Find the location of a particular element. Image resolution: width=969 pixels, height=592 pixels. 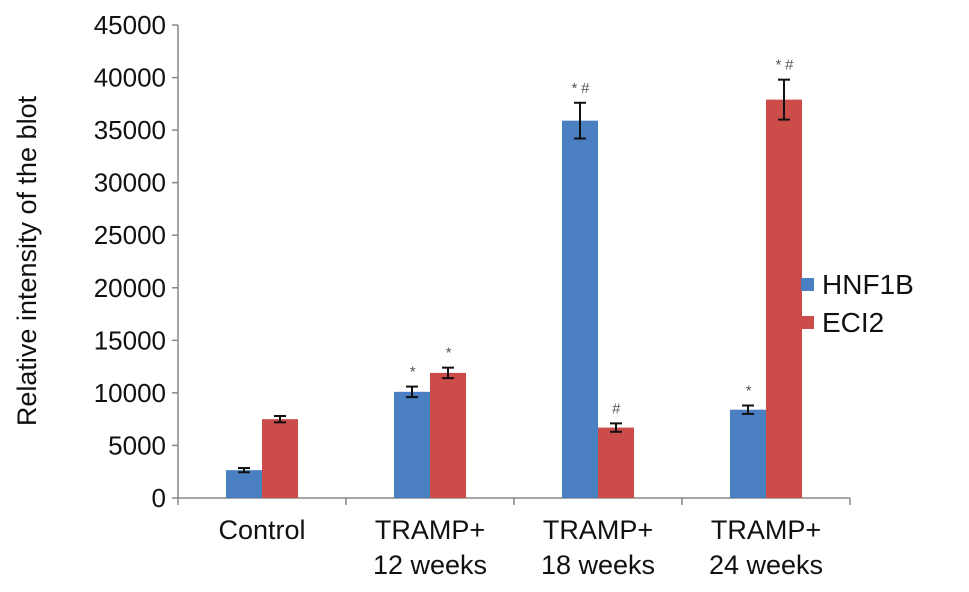

x-tick-label: 18 weeks is located at coordinates (598, 565).